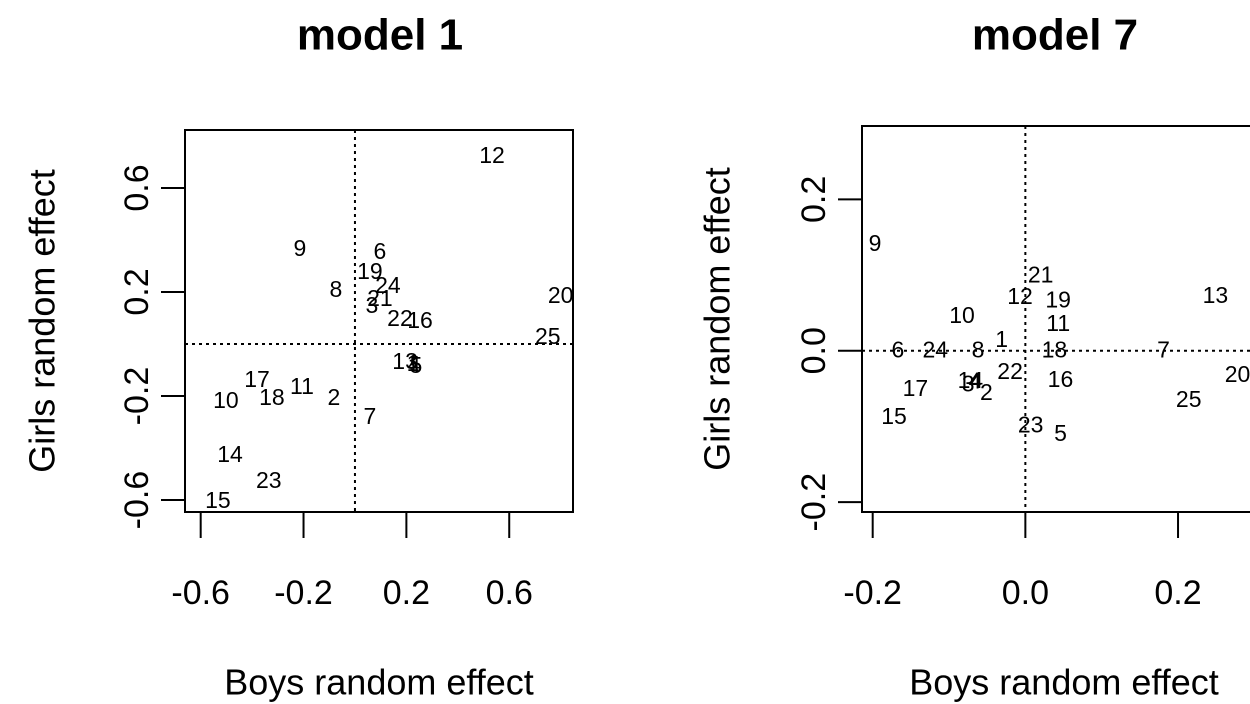 The height and width of the screenshot is (704, 1250). I want to click on x-tick-label: -0.6, so click(200, 593).